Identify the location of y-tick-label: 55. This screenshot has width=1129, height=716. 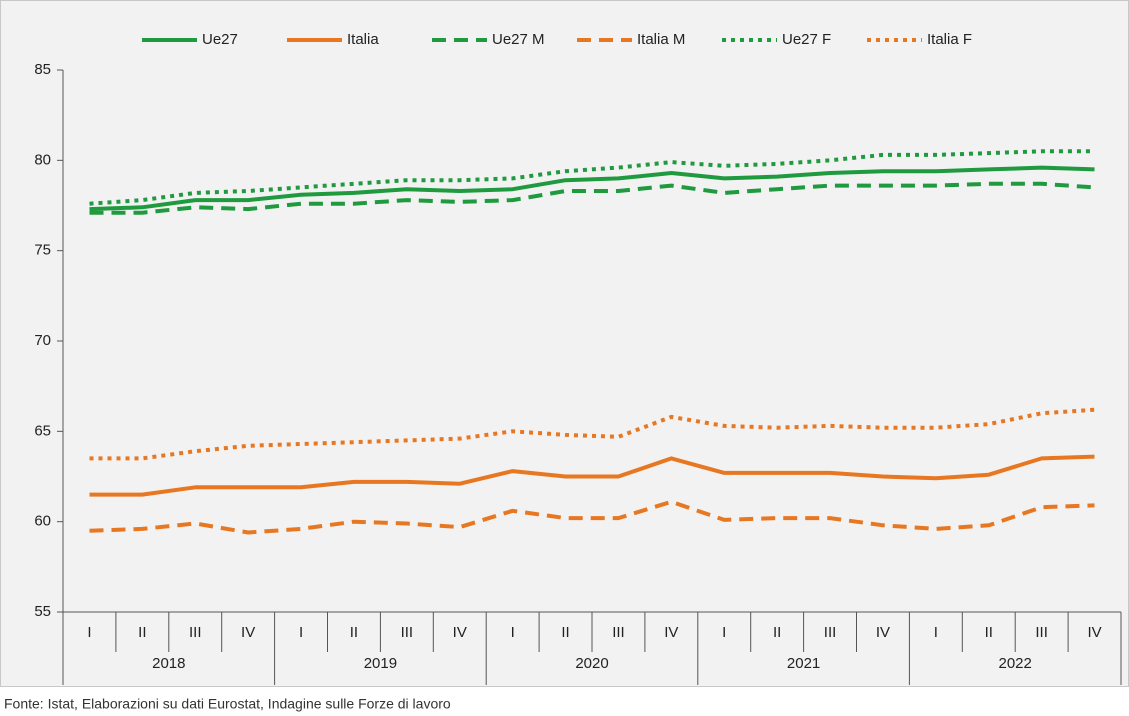
(42, 611).